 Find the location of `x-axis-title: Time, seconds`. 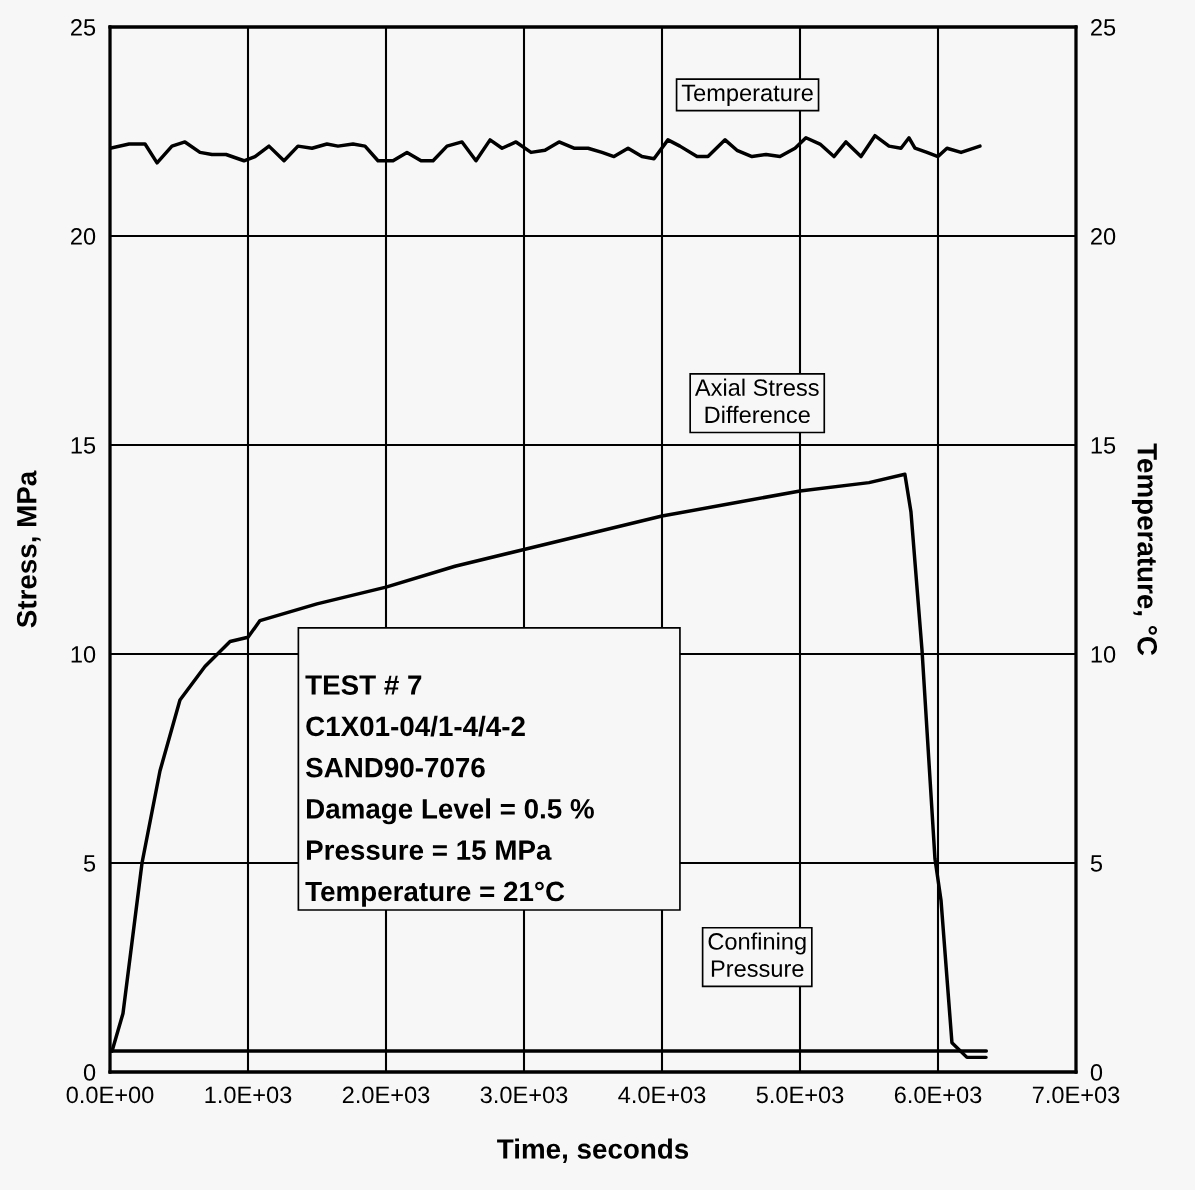

x-axis-title: Time, seconds is located at coordinates (593, 1150).